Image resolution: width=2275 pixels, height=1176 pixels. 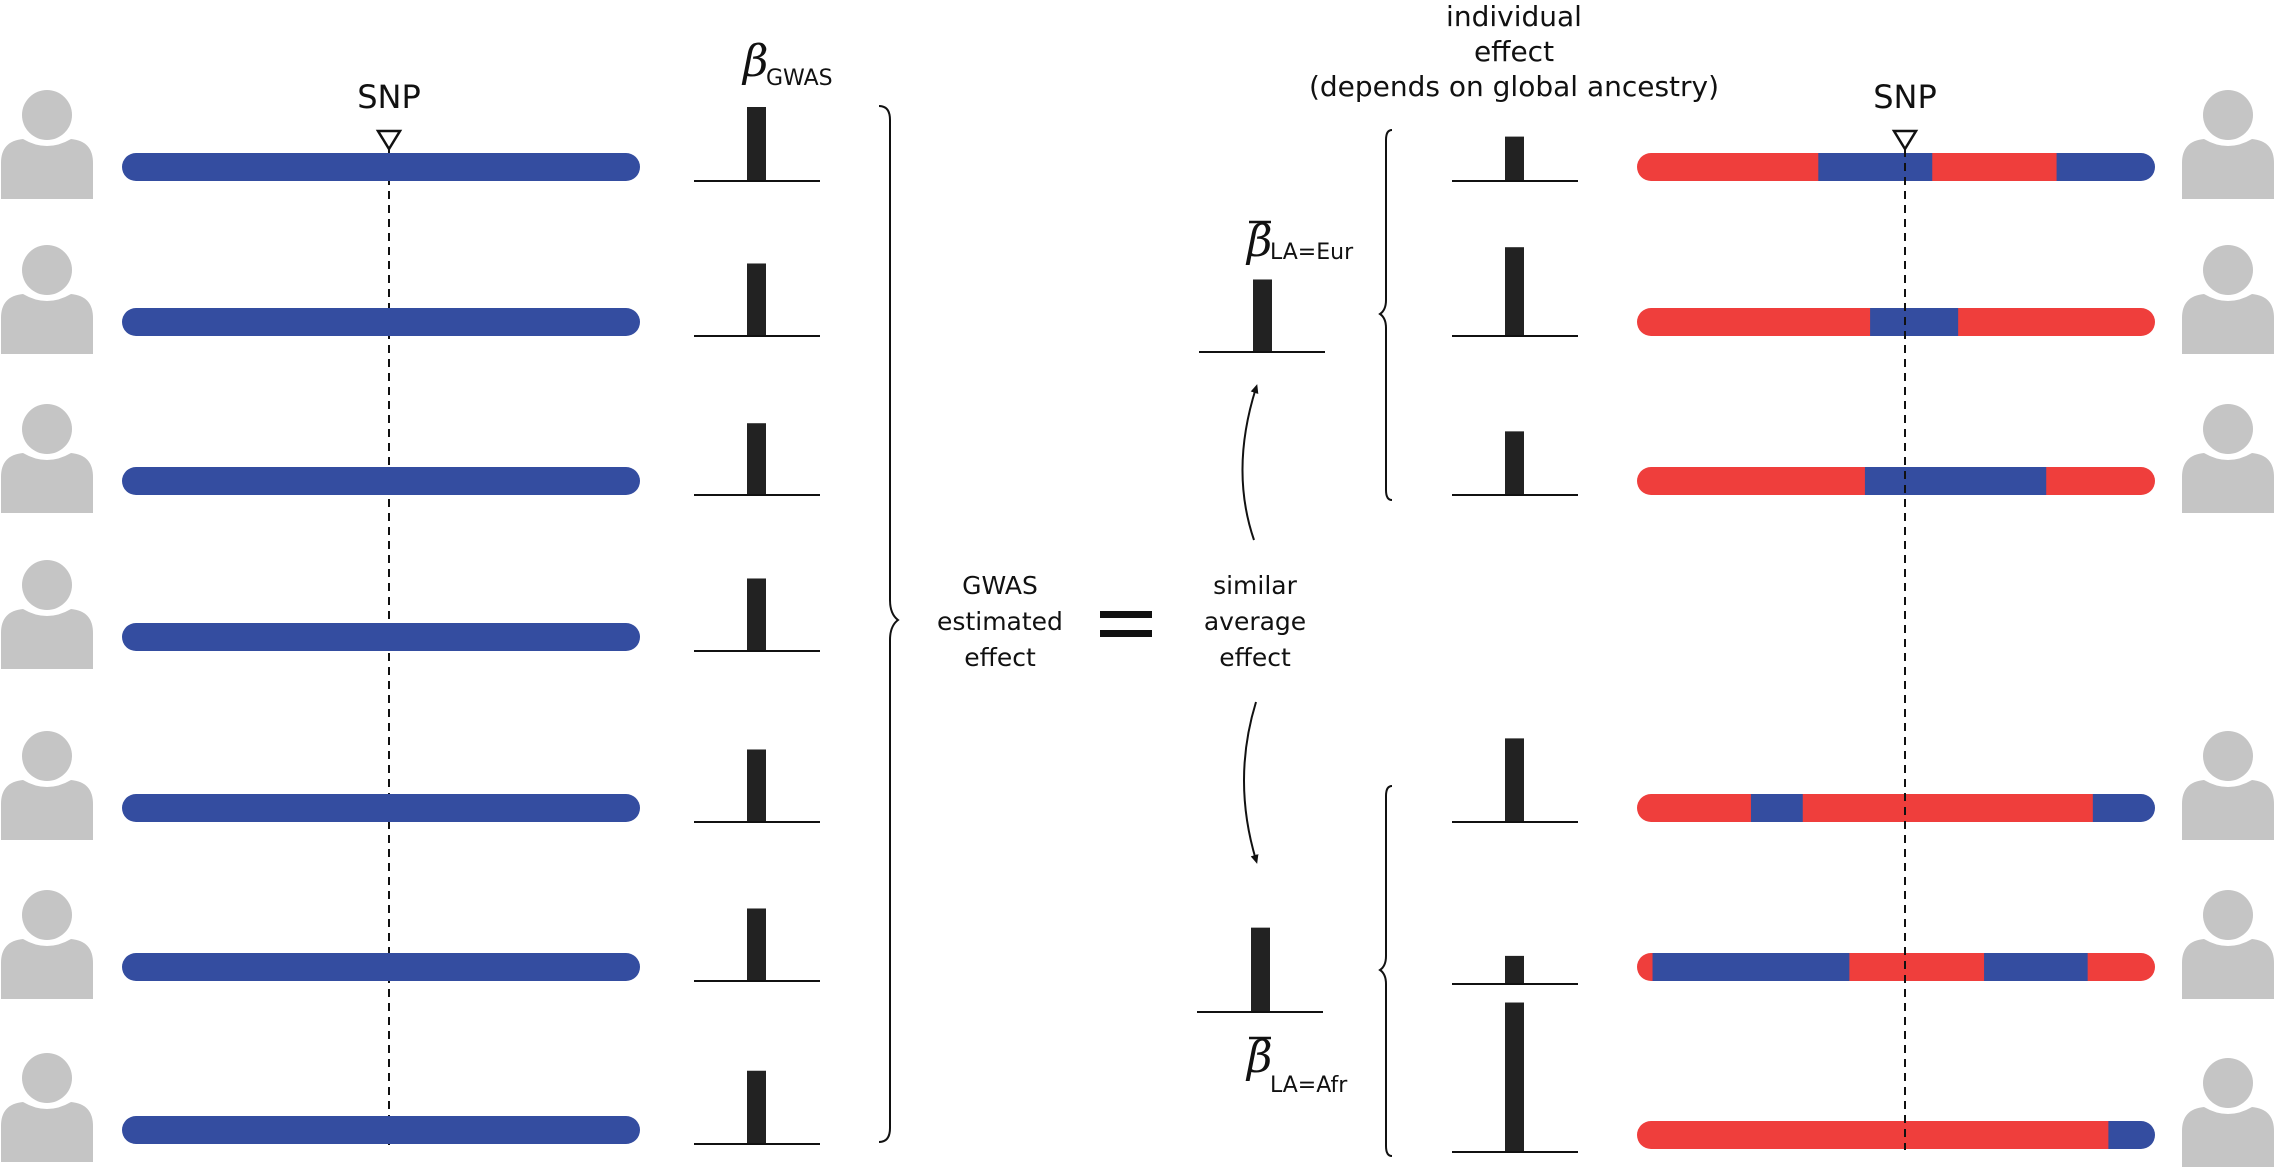 What do you see at coordinates (1258, 1057) in the screenshot?
I see `beta-afr-symbol: β` at bounding box center [1258, 1057].